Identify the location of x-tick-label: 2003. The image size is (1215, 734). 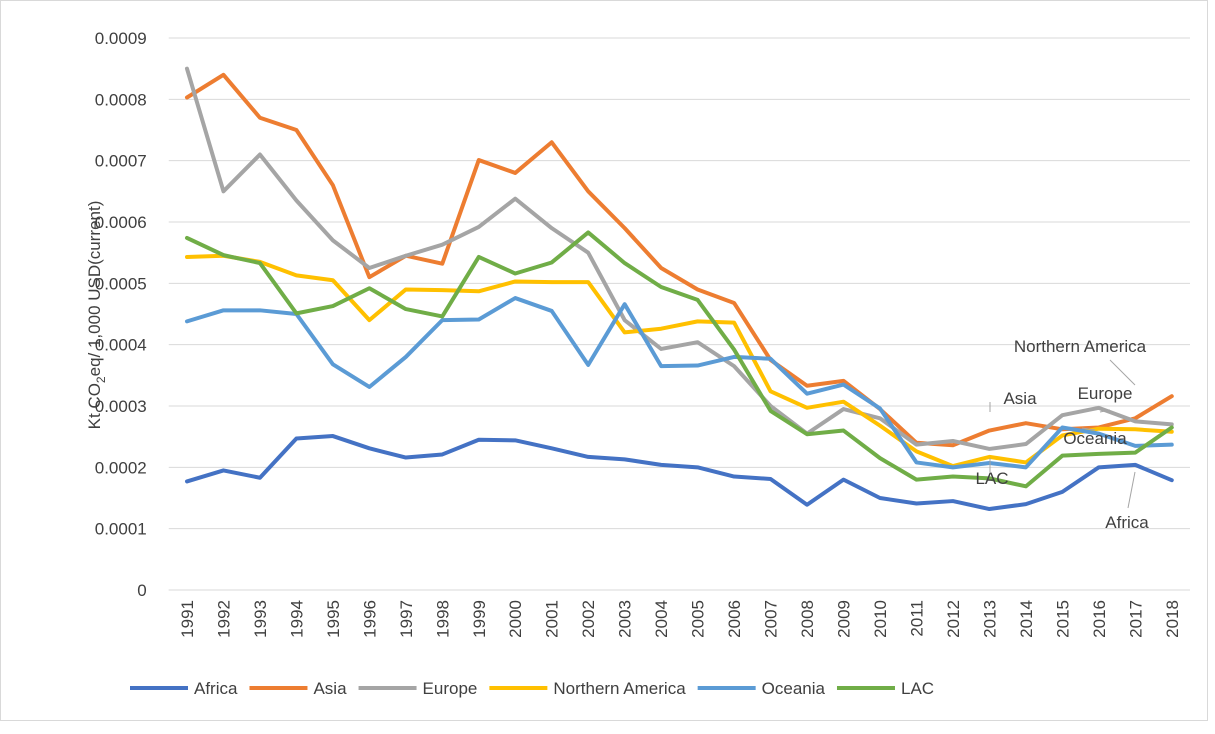
(625, 619).